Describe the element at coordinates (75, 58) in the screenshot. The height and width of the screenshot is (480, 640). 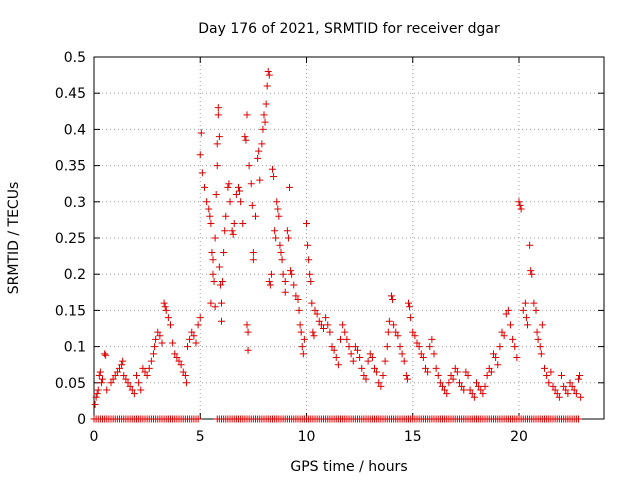
I see `y-tick-label: 0.5` at that location.